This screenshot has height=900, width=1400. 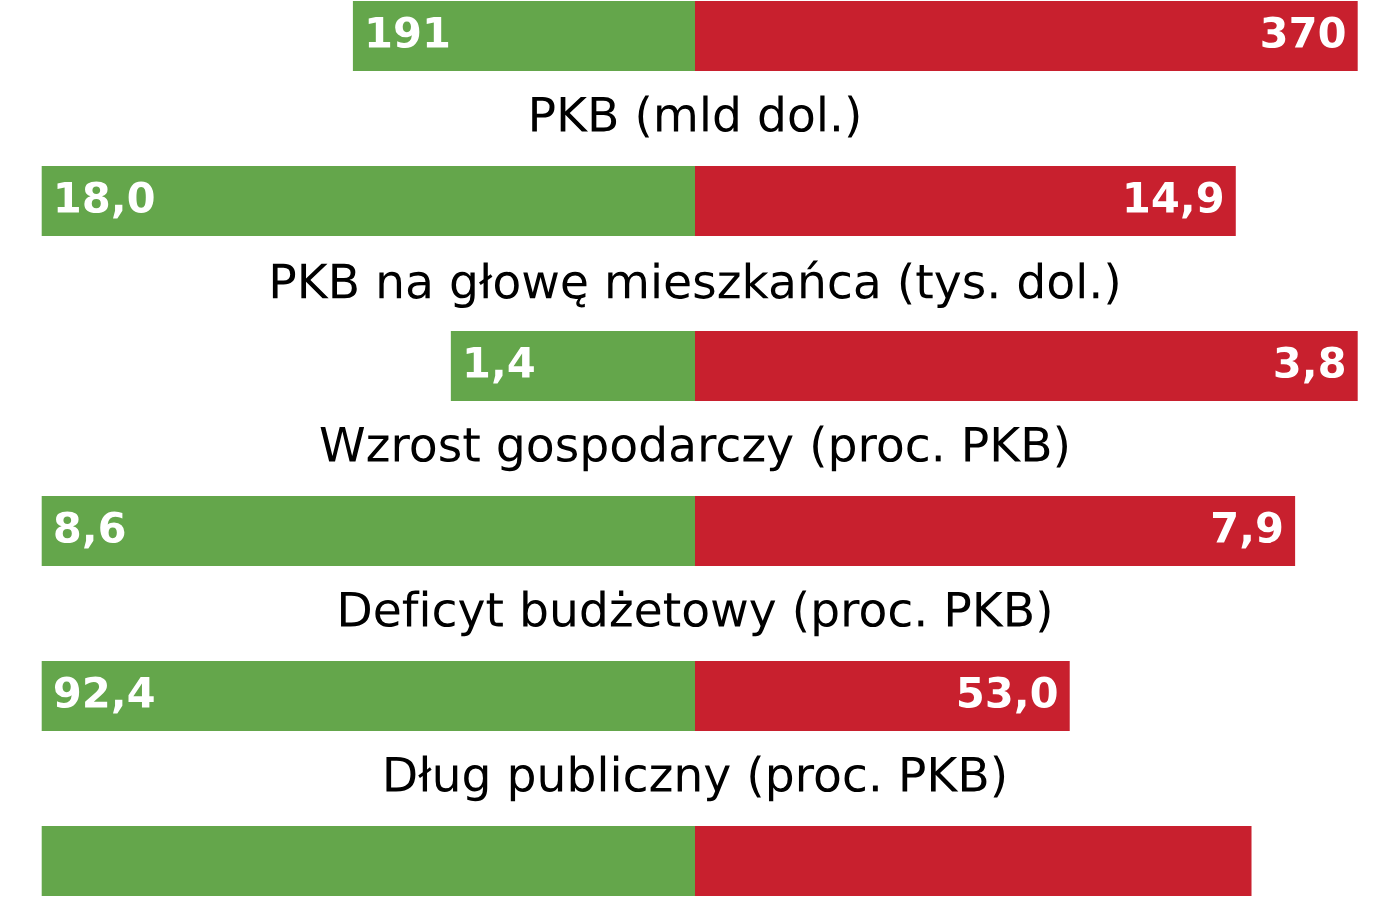 What do you see at coordinates (500, 365) in the screenshot?
I see `data-label: 1,4` at bounding box center [500, 365].